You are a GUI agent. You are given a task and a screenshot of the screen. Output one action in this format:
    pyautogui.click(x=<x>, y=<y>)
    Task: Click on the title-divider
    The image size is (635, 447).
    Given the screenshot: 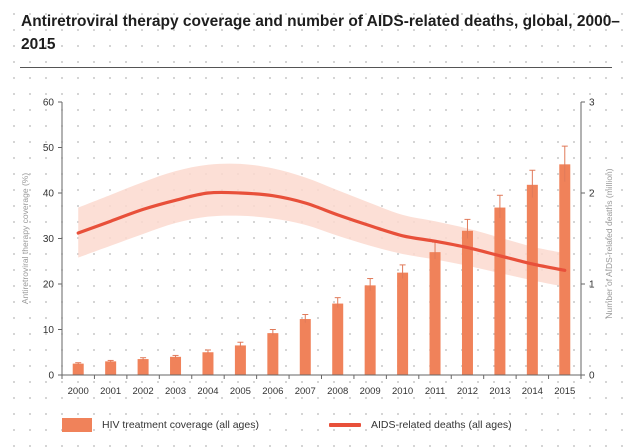 What is the action you would take?
    pyautogui.click(x=316, y=67)
    